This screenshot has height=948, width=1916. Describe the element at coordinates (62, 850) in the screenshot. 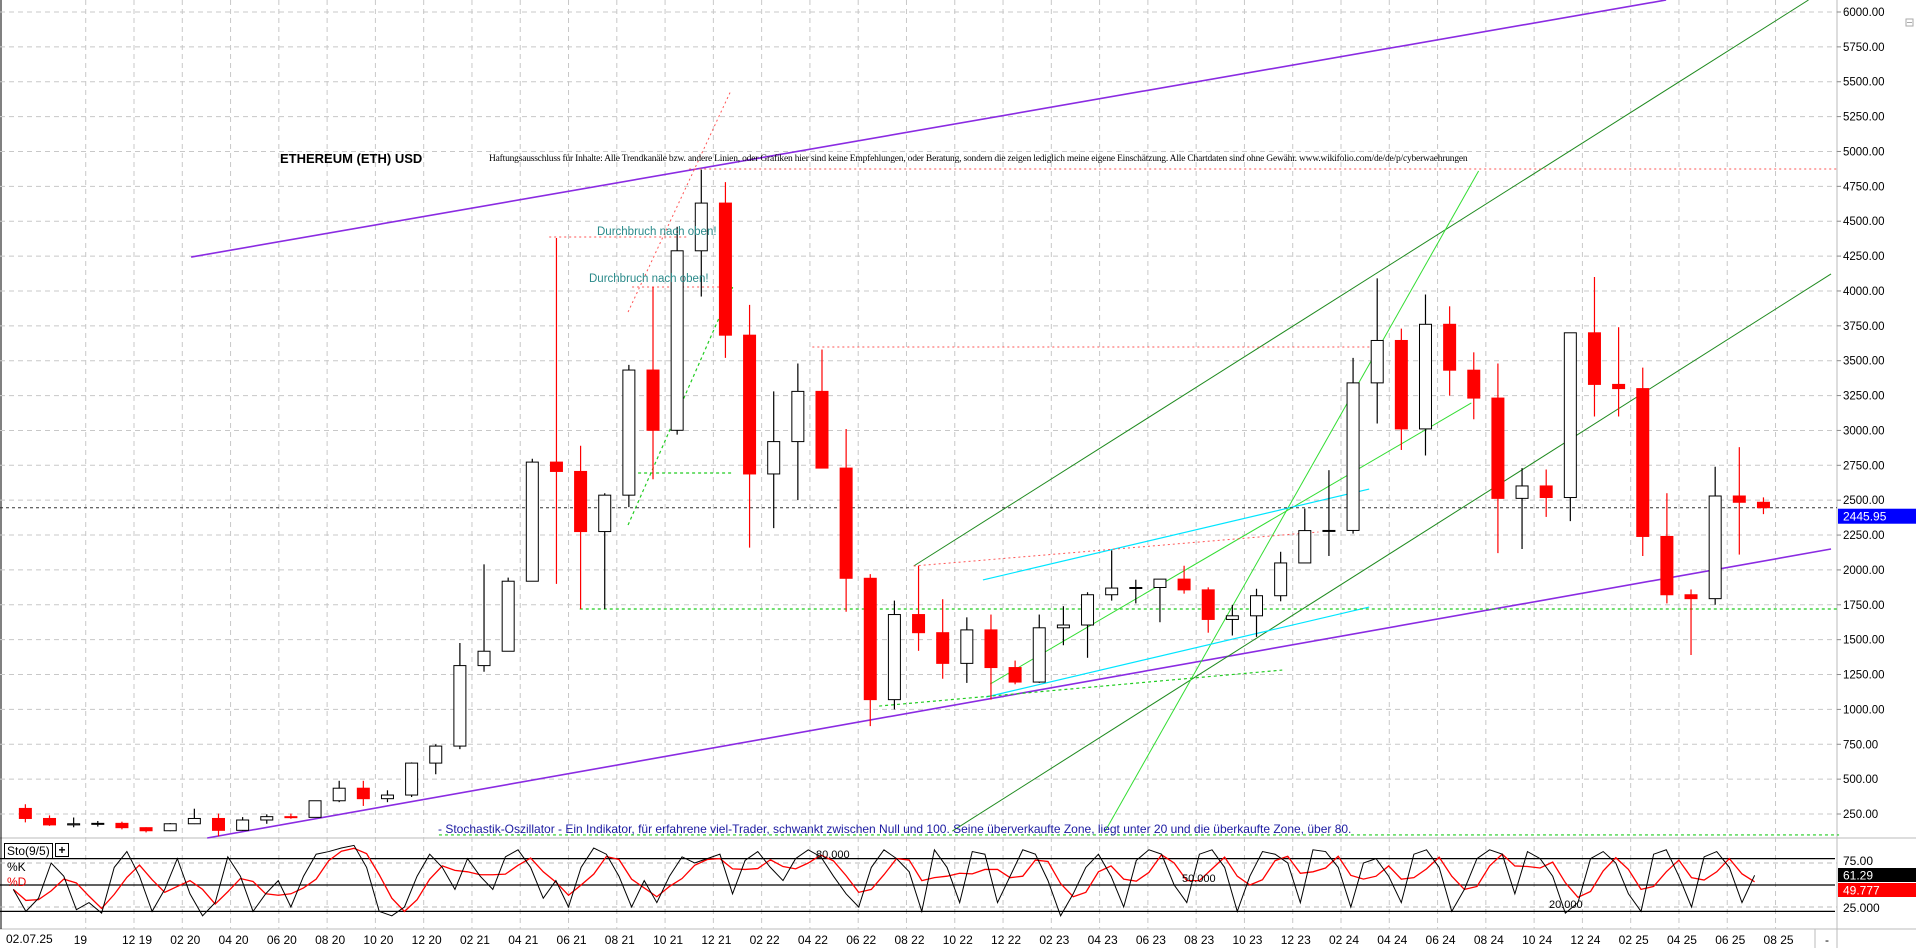

I see `add-indicator-icon: +` at that location.